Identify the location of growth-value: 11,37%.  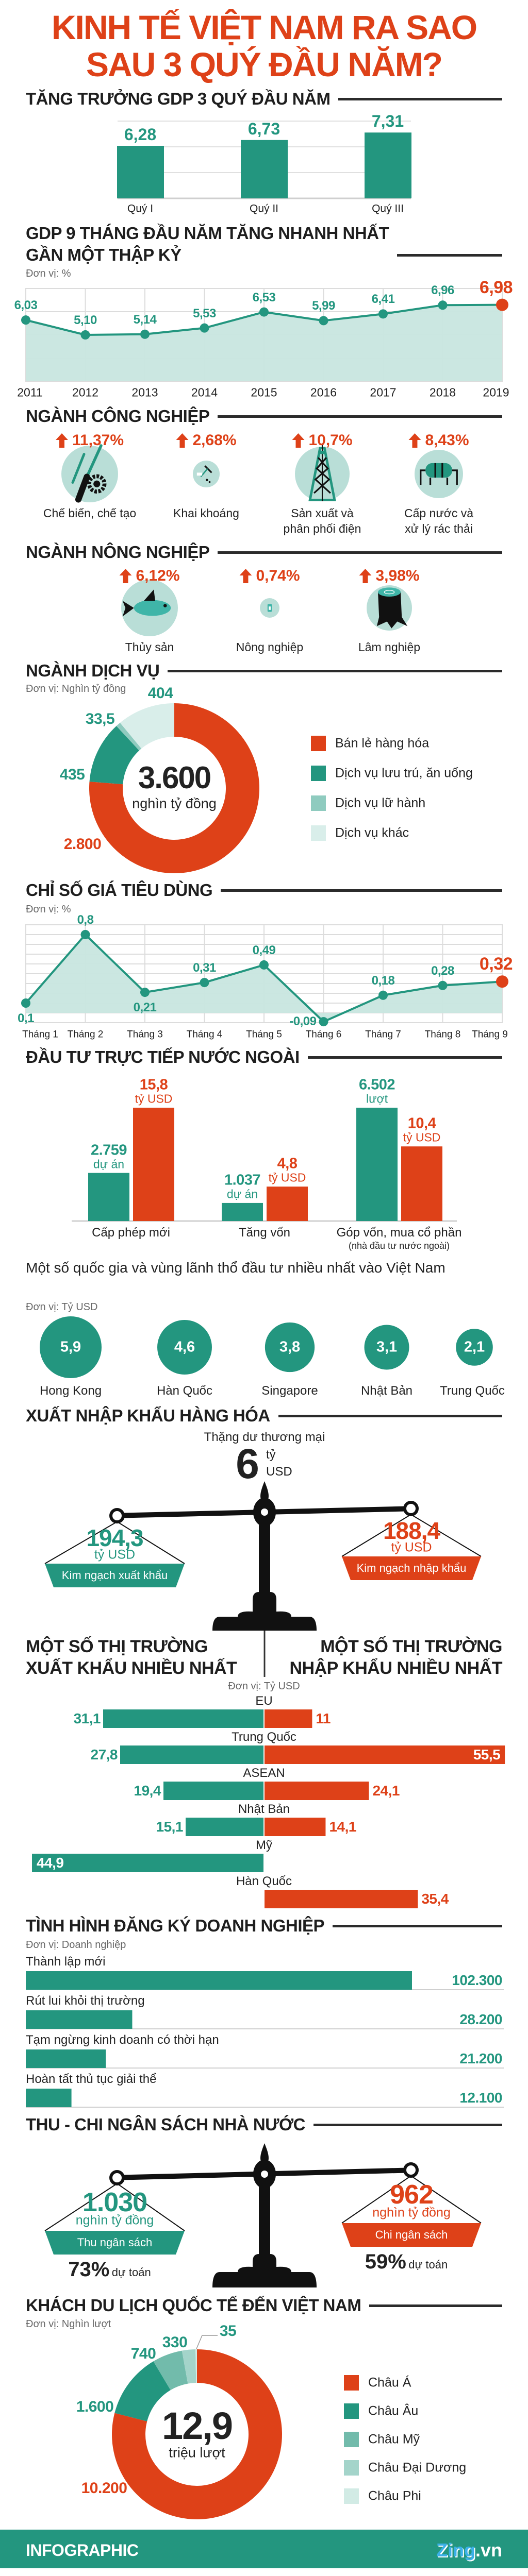
(98, 440).